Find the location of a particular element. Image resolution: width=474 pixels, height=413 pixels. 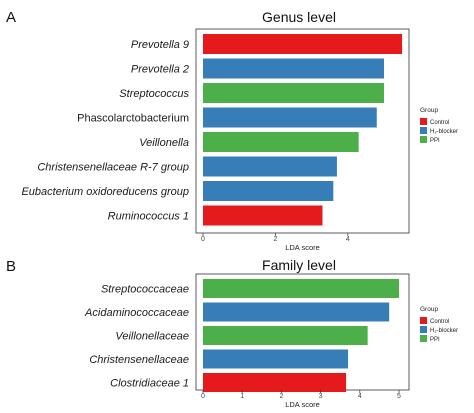

panel-title: Family level is located at coordinates (299, 265).